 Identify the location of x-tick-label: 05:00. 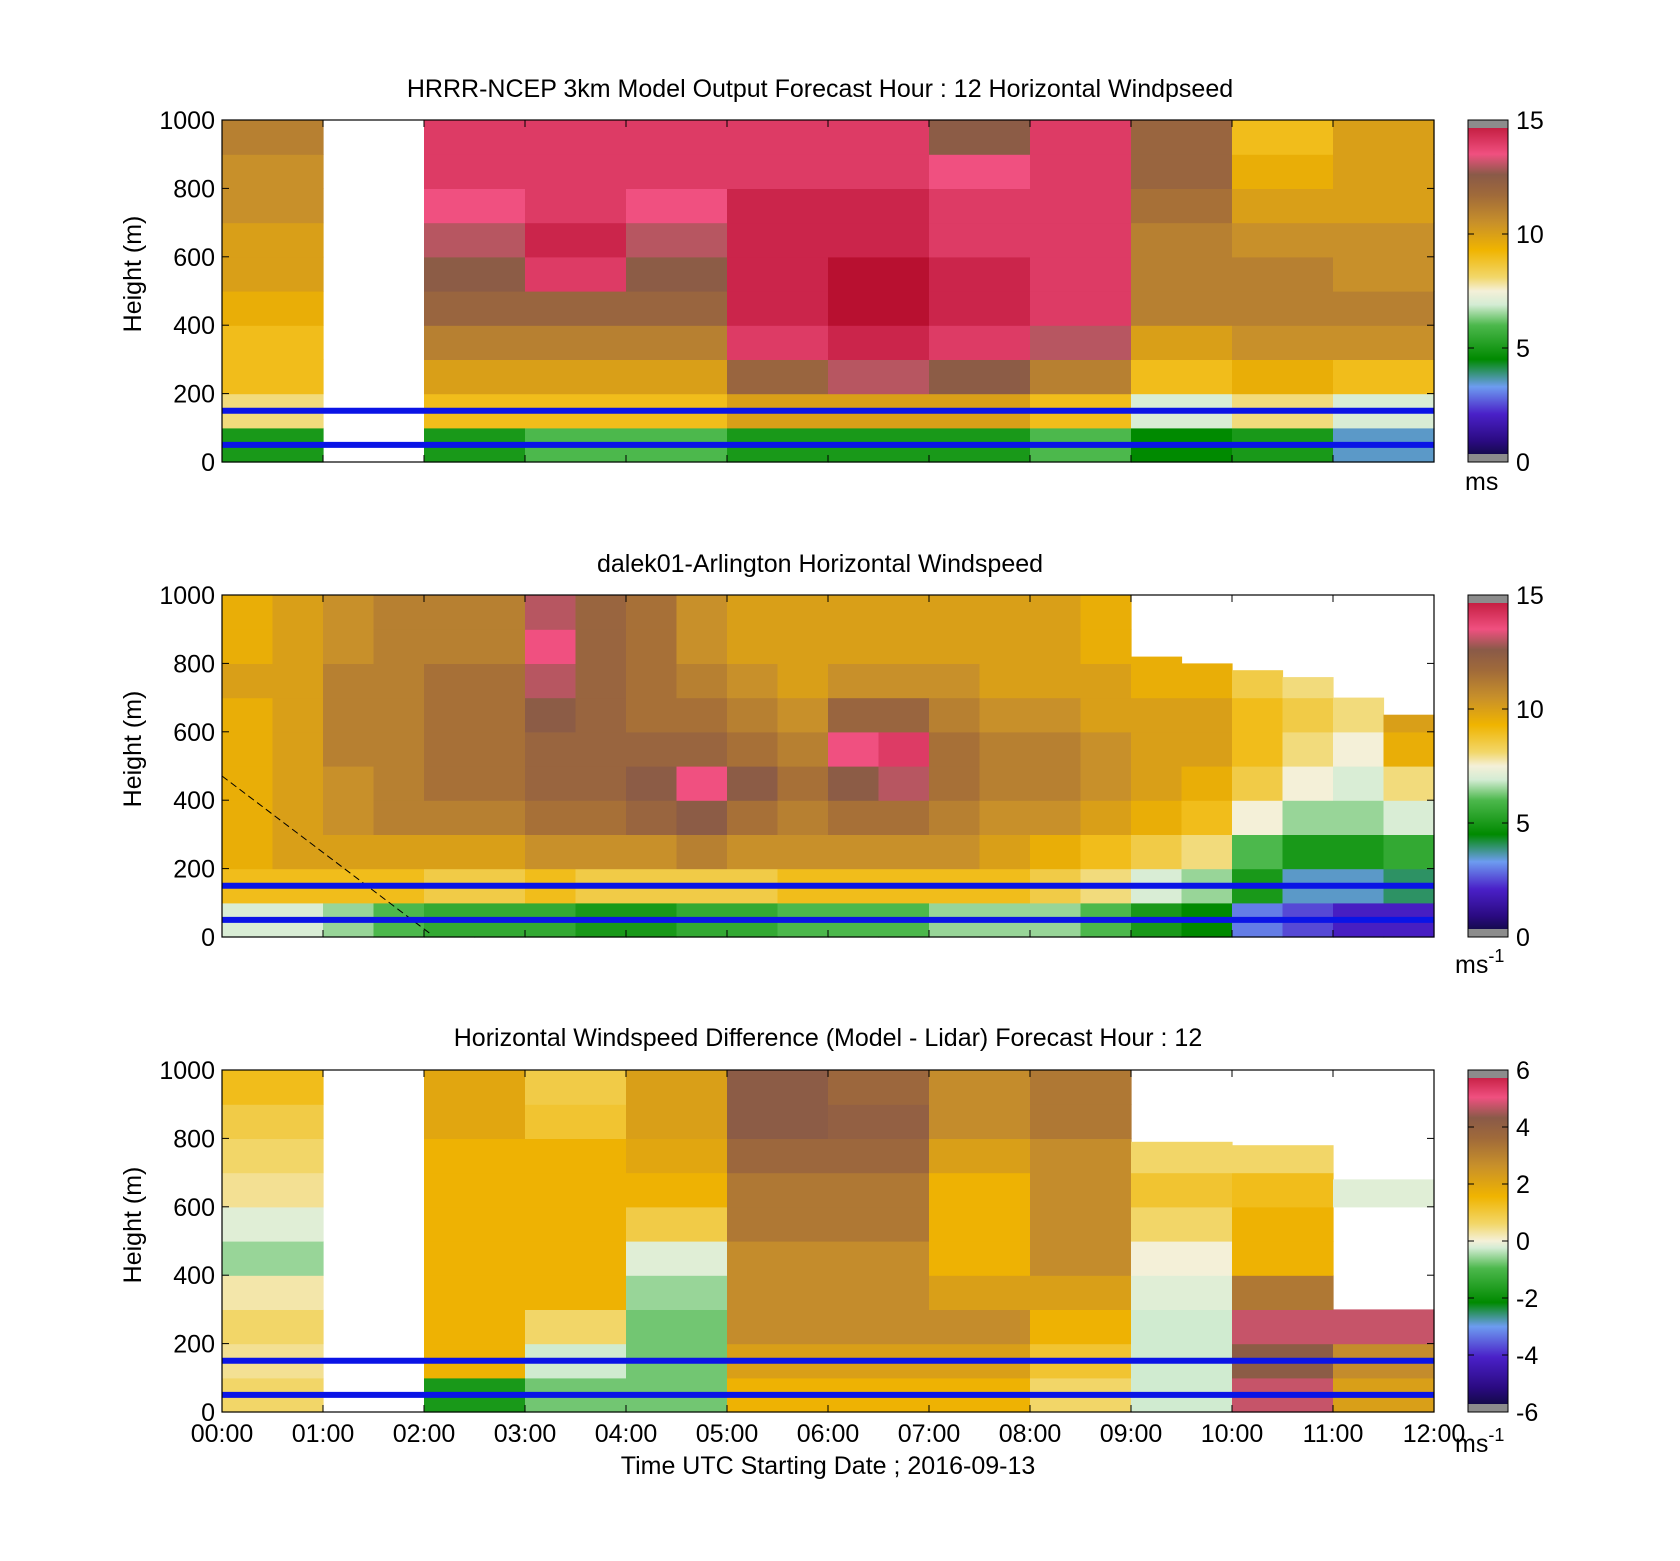
(727, 1434).